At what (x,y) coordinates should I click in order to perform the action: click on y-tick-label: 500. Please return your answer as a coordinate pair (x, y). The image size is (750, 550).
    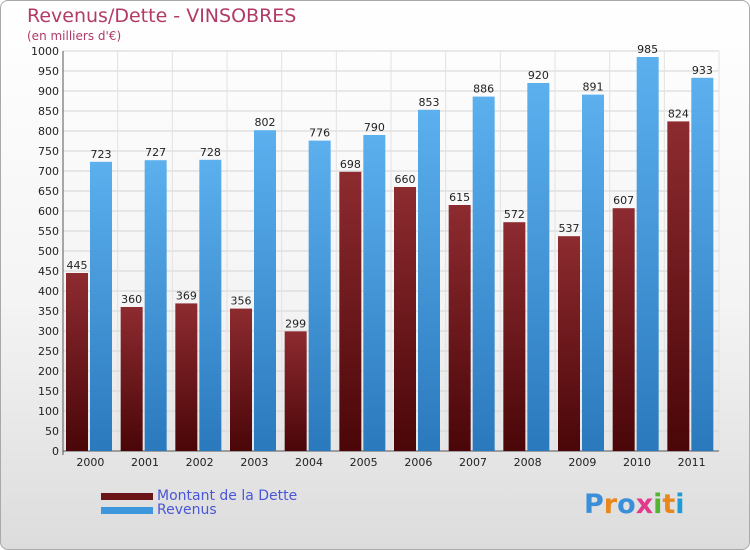
    Looking at the image, I should click on (48, 251).